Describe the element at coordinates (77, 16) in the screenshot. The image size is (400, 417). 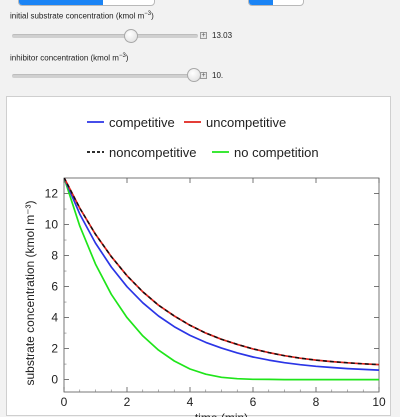
I see `substrate-label-text: initial substrate concentration (kmol m` at that location.